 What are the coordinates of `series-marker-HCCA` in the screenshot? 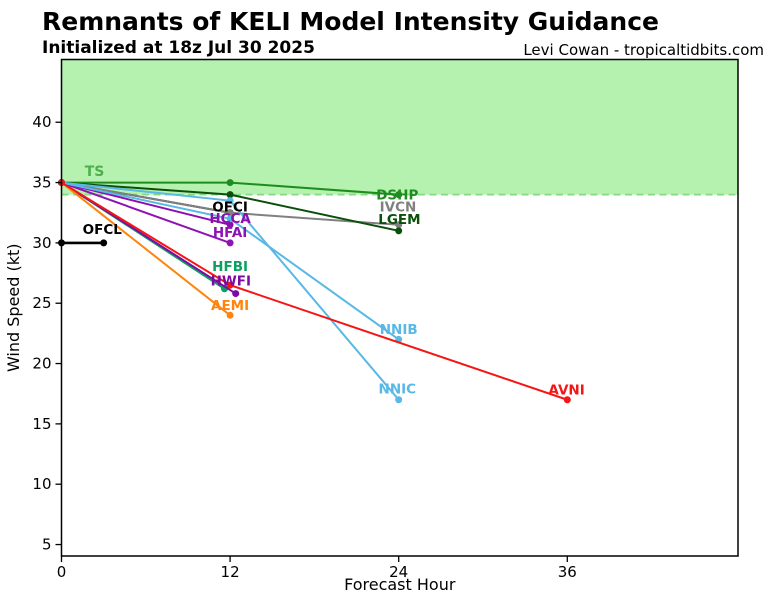 It's located at (230, 225).